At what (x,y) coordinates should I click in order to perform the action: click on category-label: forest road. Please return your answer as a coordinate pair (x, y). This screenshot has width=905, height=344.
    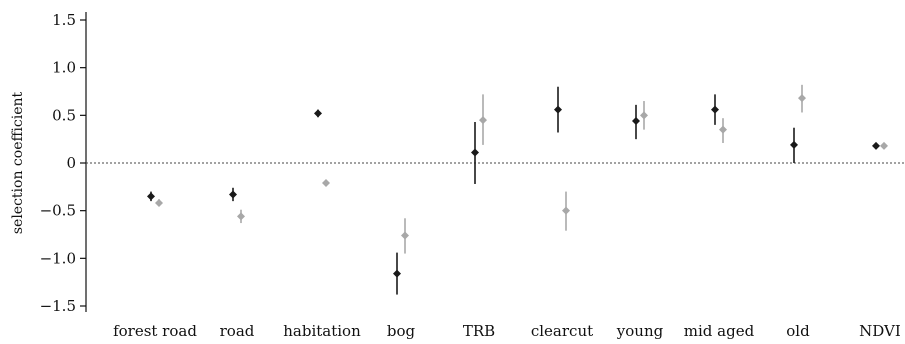
    Looking at the image, I should click on (155, 331).